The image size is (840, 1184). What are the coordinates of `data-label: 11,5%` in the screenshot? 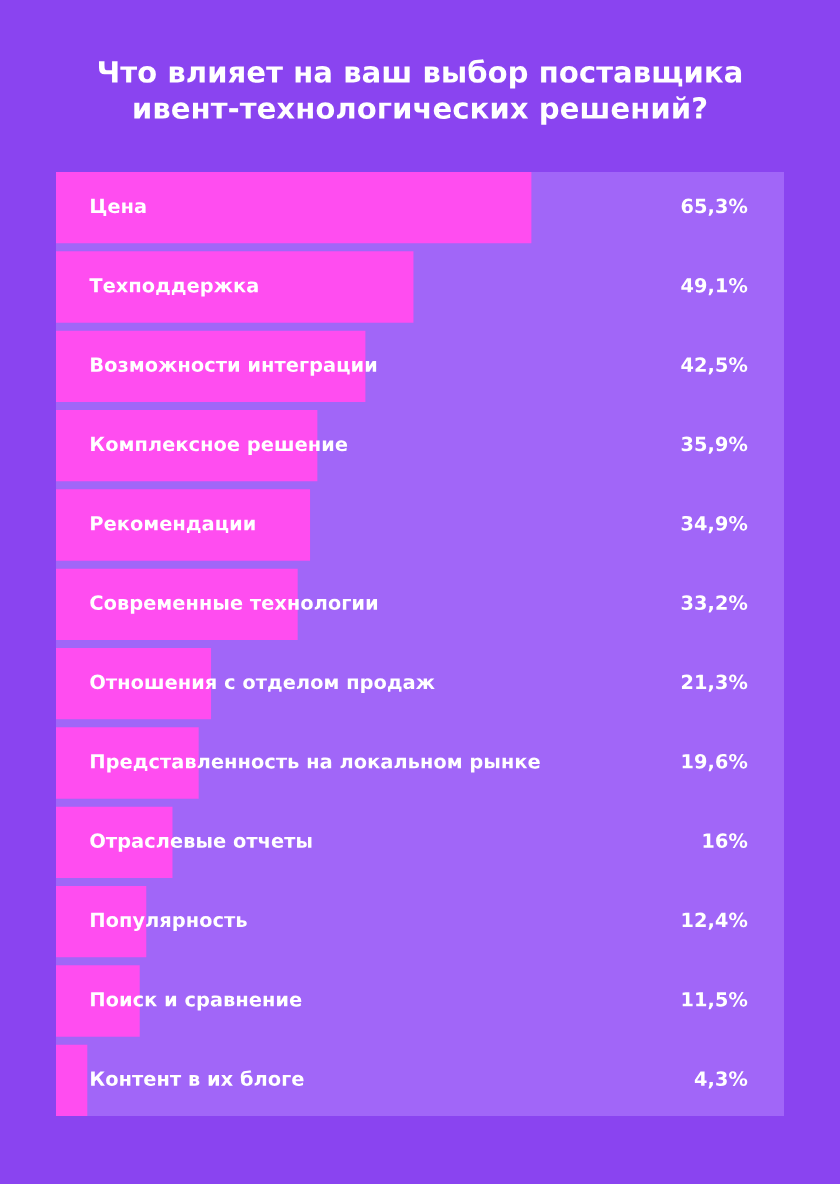 It's located at (715, 1000).